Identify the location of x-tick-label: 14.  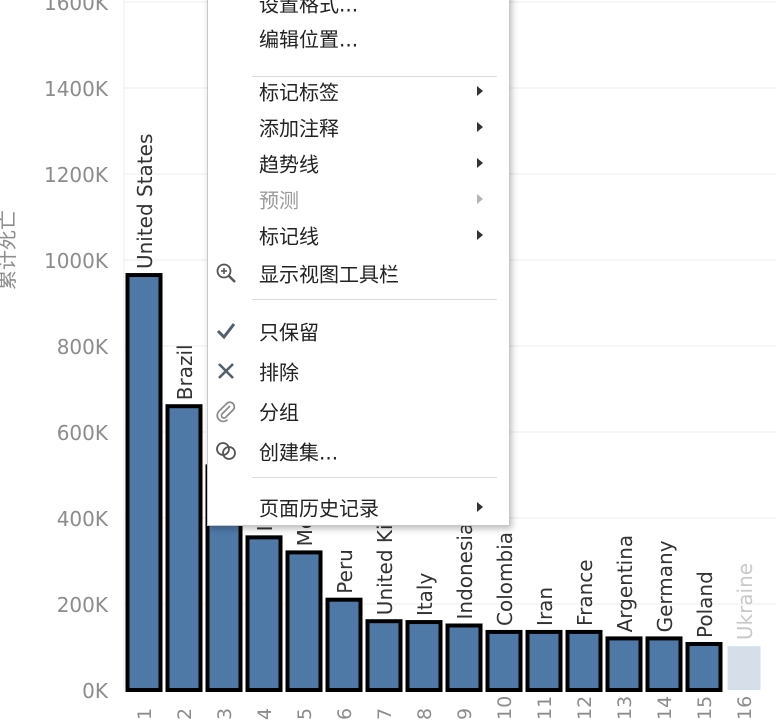
(665, 708).